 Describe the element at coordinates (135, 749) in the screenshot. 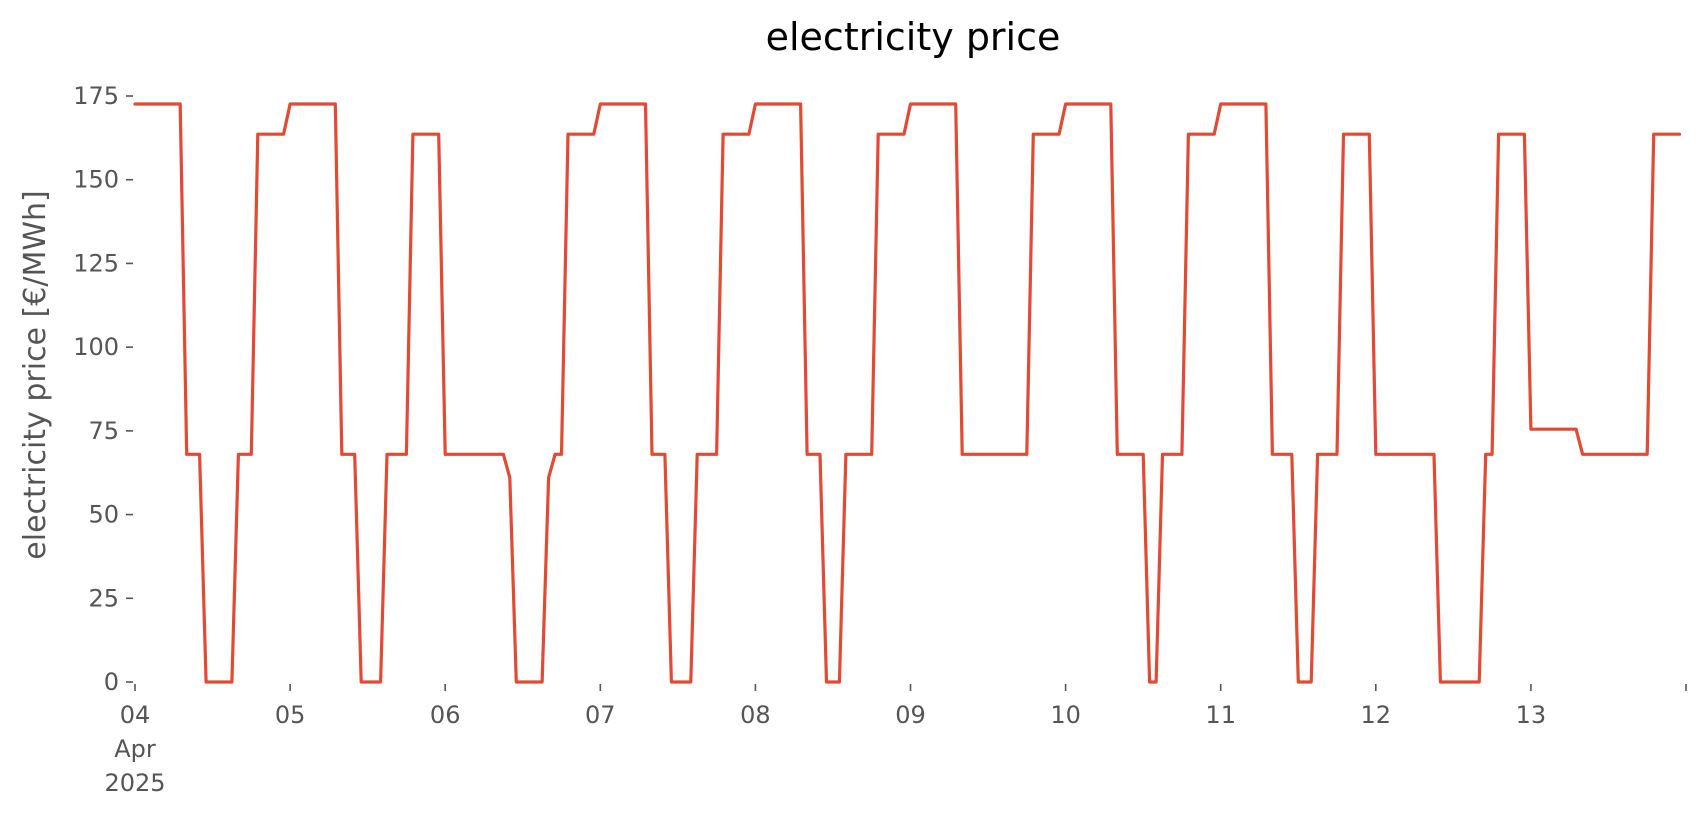

I see `x-tick-label: Apr` at that location.